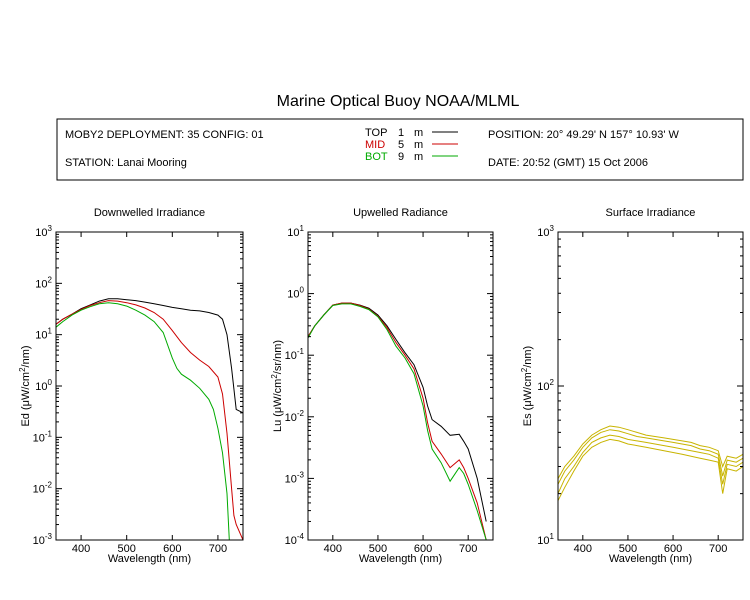 The image size is (750, 600). What do you see at coordinates (401, 133) in the screenshot?
I see `legend-depth: 1` at bounding box center [401, 133].